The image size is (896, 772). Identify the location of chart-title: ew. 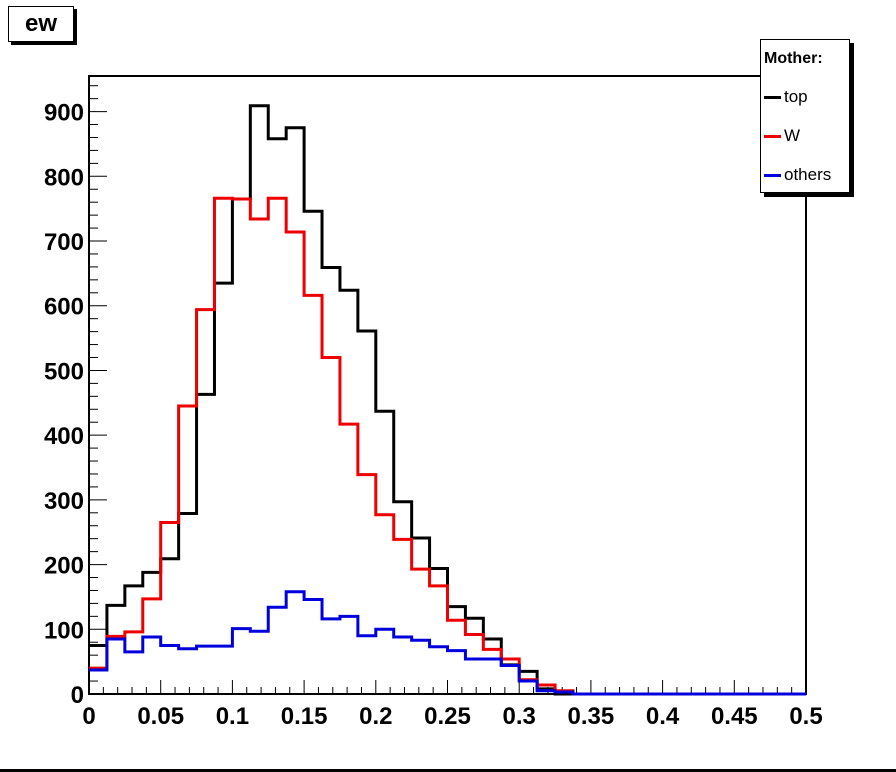
(40, 23).